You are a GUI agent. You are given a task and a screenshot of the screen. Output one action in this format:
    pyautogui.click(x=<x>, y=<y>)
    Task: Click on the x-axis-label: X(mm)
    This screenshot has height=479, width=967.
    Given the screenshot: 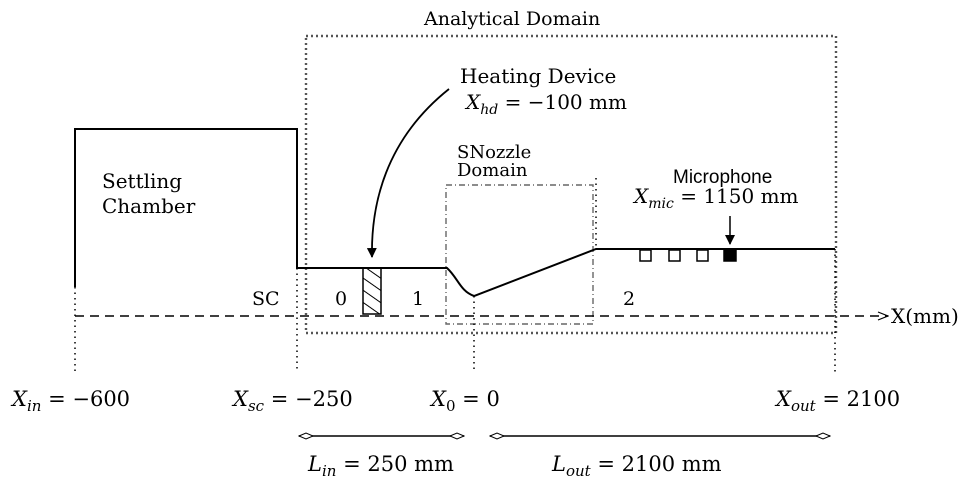 What is the action you would take?
    pyautogui.click(x=925, y=316)
    